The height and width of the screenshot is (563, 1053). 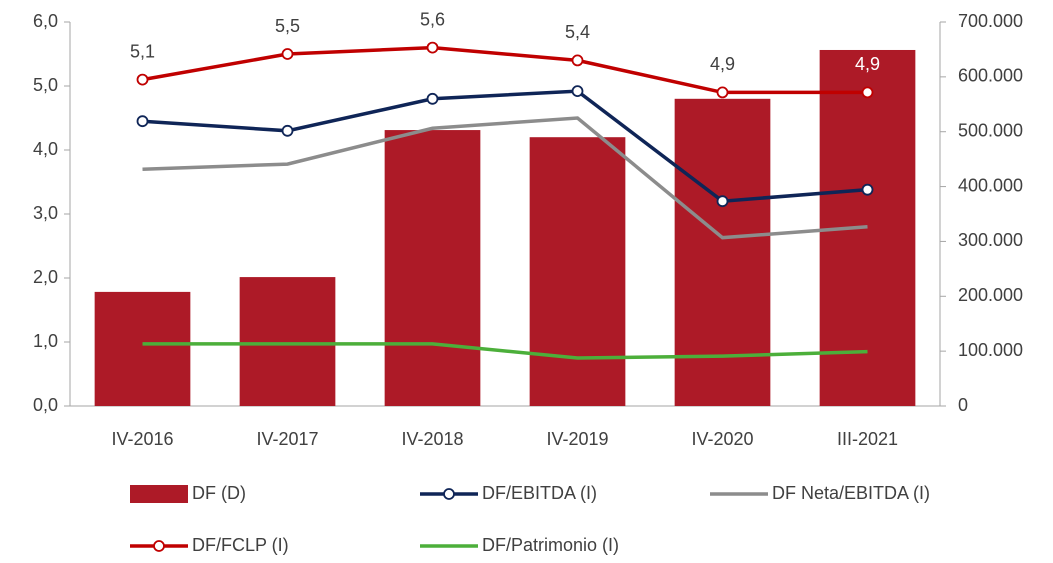 I want to click on y2-tick-label: 100.000, so click(x=990, y=350).